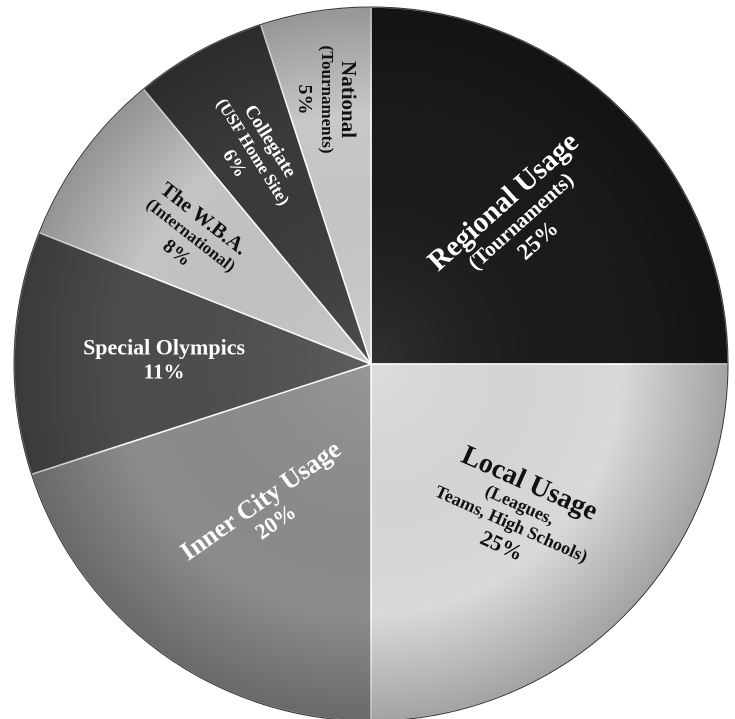  I want to click on slice-4-title-label: Special Olympics, so click(164, 346).